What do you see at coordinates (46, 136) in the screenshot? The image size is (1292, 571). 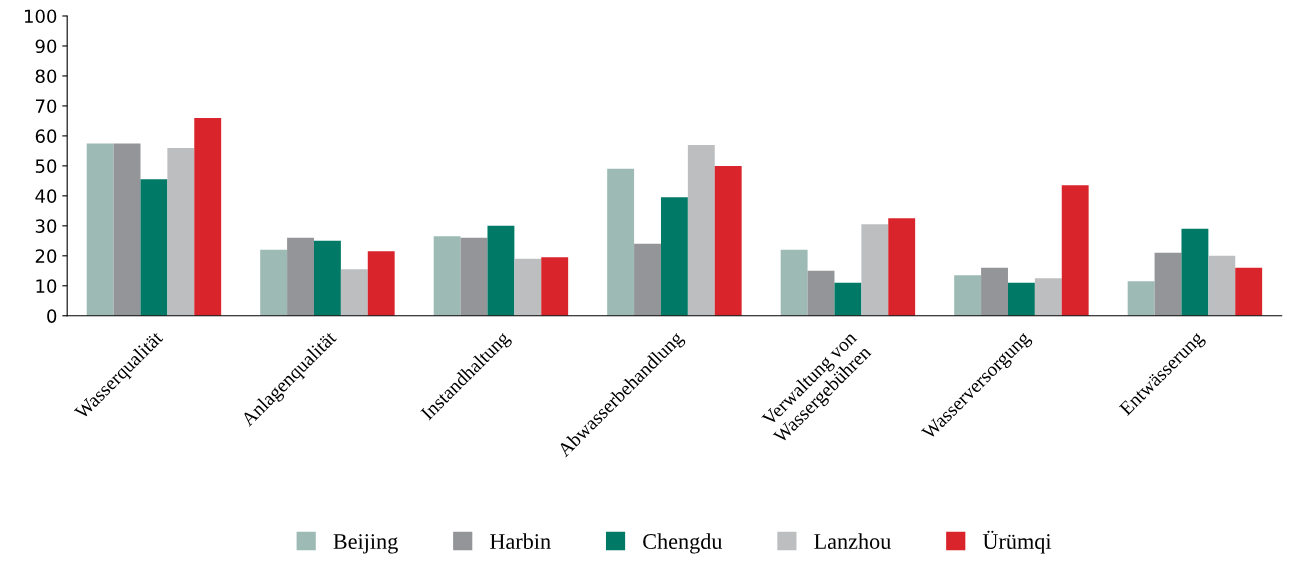 I see `y-tick-label: 60` at bounding box center [46, 136].